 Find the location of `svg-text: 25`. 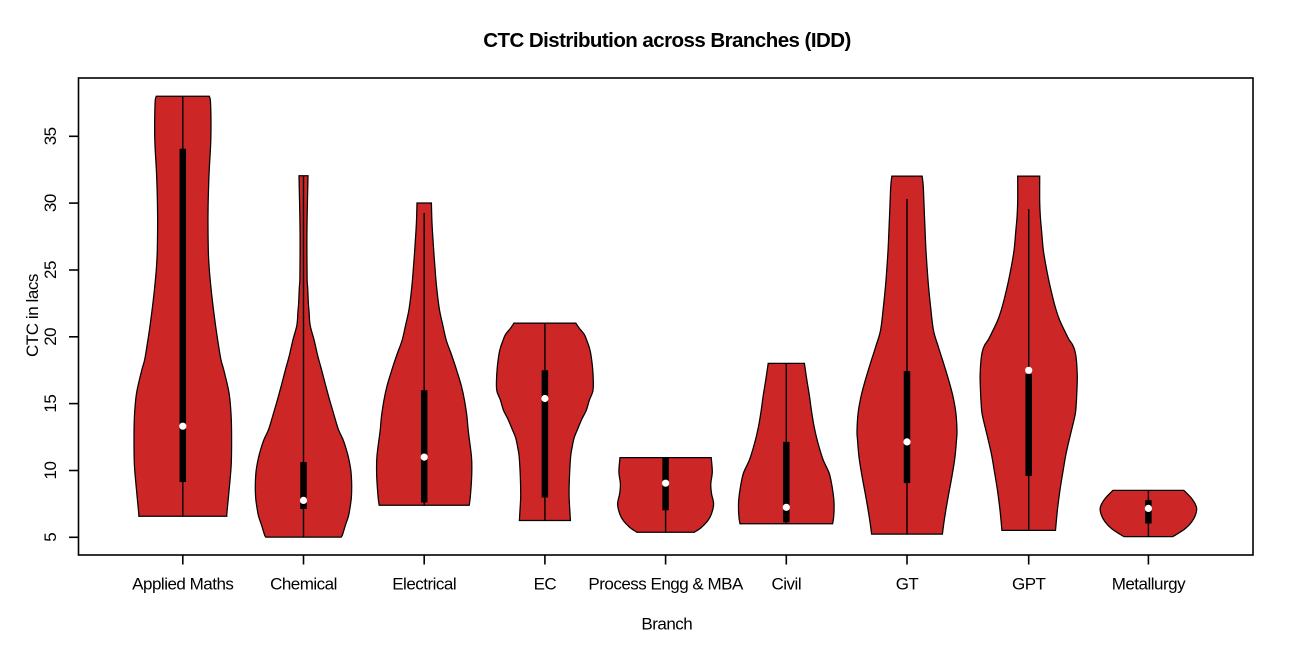

svg-text: 25 is located at coordinates (50, 270).